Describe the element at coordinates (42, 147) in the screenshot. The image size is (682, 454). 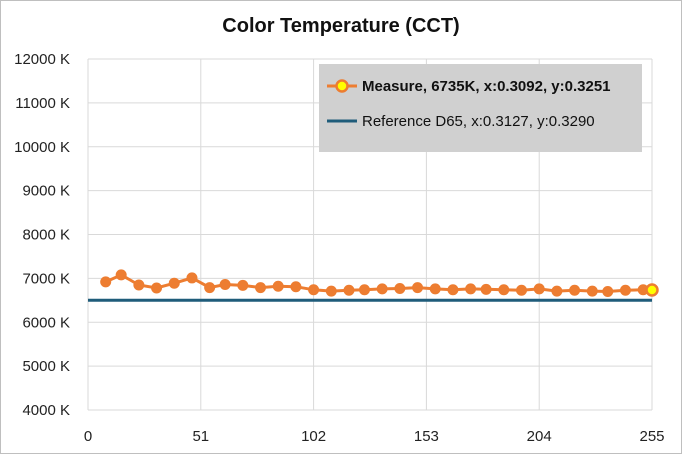
I see `y-tick-label: 10000 K` at that location.